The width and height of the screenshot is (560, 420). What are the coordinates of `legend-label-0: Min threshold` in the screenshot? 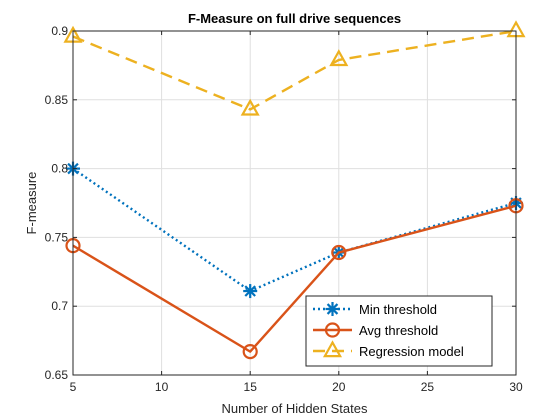 It's located at (398, 309).